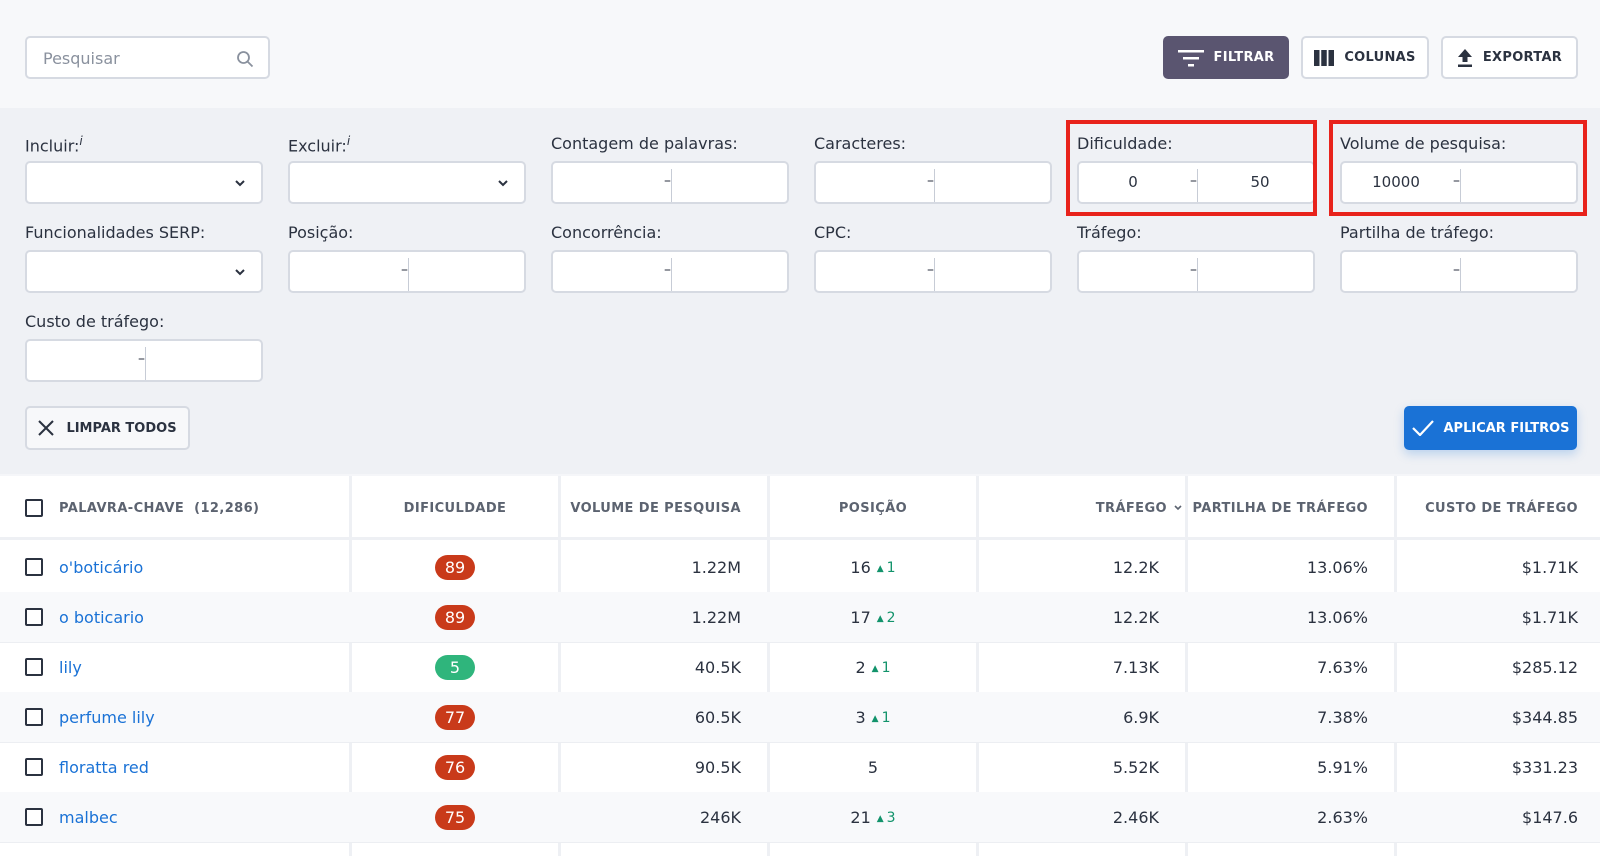 The width and height of the screenshot is (1600, 856). What do you see at coordinates (1342, 767) in the screenshot?
I see `traffic-share-cell: 5.91%` at bounding box center [1342, 767].